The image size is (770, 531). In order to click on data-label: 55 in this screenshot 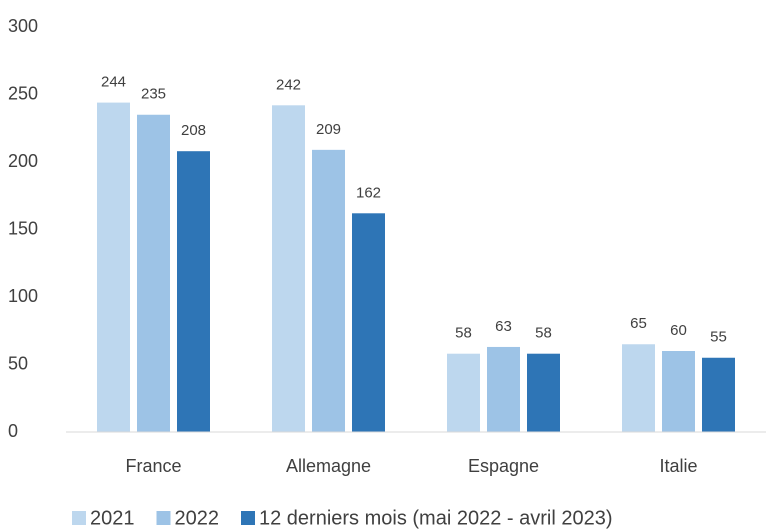, I will do `click(718, 337)`.